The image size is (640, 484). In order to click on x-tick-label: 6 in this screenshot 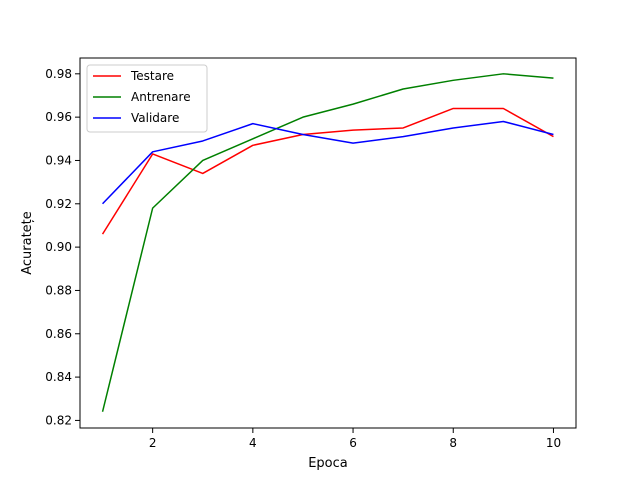, I will do `click(353, 443)`.